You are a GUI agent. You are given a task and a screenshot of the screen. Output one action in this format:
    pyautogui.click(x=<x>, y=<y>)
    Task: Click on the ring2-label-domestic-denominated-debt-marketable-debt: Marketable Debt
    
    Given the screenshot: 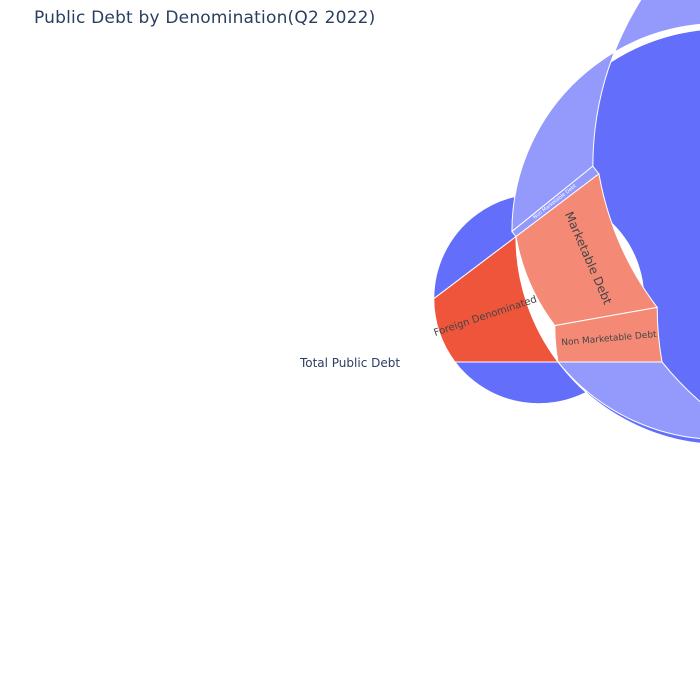 What is the action you would take?
    pyautogui.click(x=104, y=448)
    